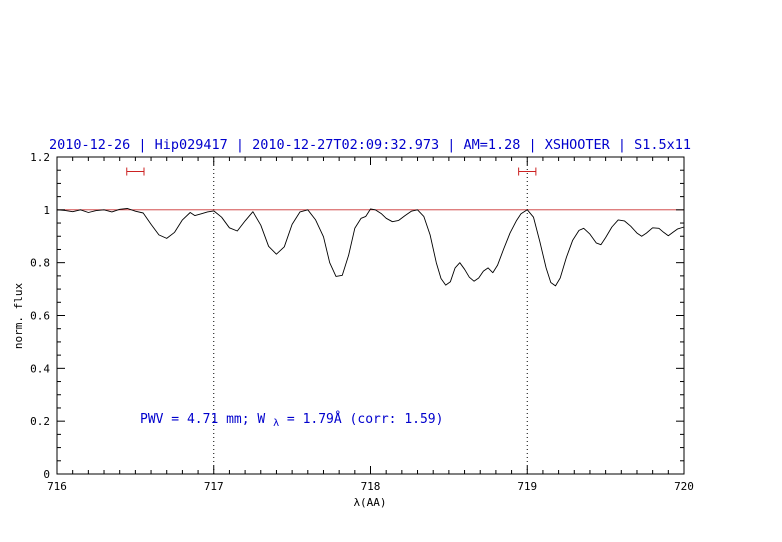 The height and width of the screenshot is (542, 782). I want to click on y-tick-label: 0, so click(46, 474).